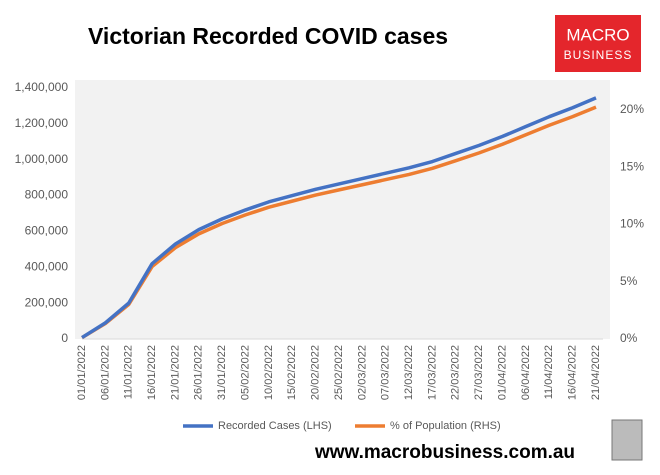 The image size is (660, 475). I want to click on wolf-icon, so click(627, 440).